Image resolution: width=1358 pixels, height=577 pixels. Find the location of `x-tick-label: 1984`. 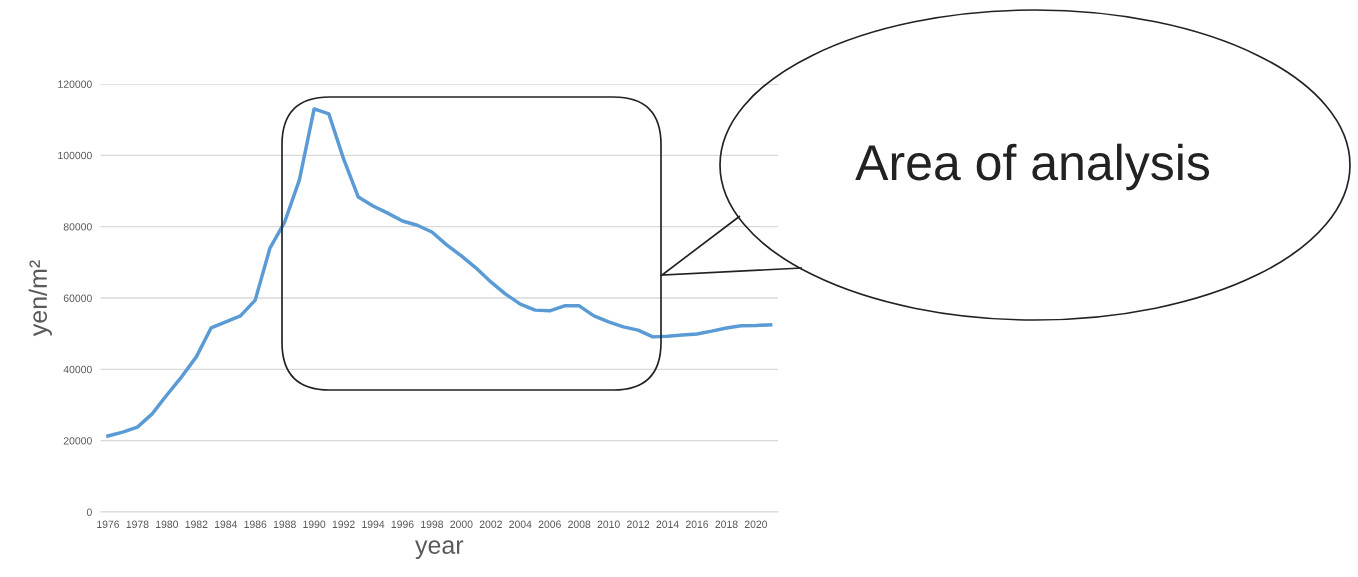

x-tick-label: 1984 is located at coordinates (226, 524).